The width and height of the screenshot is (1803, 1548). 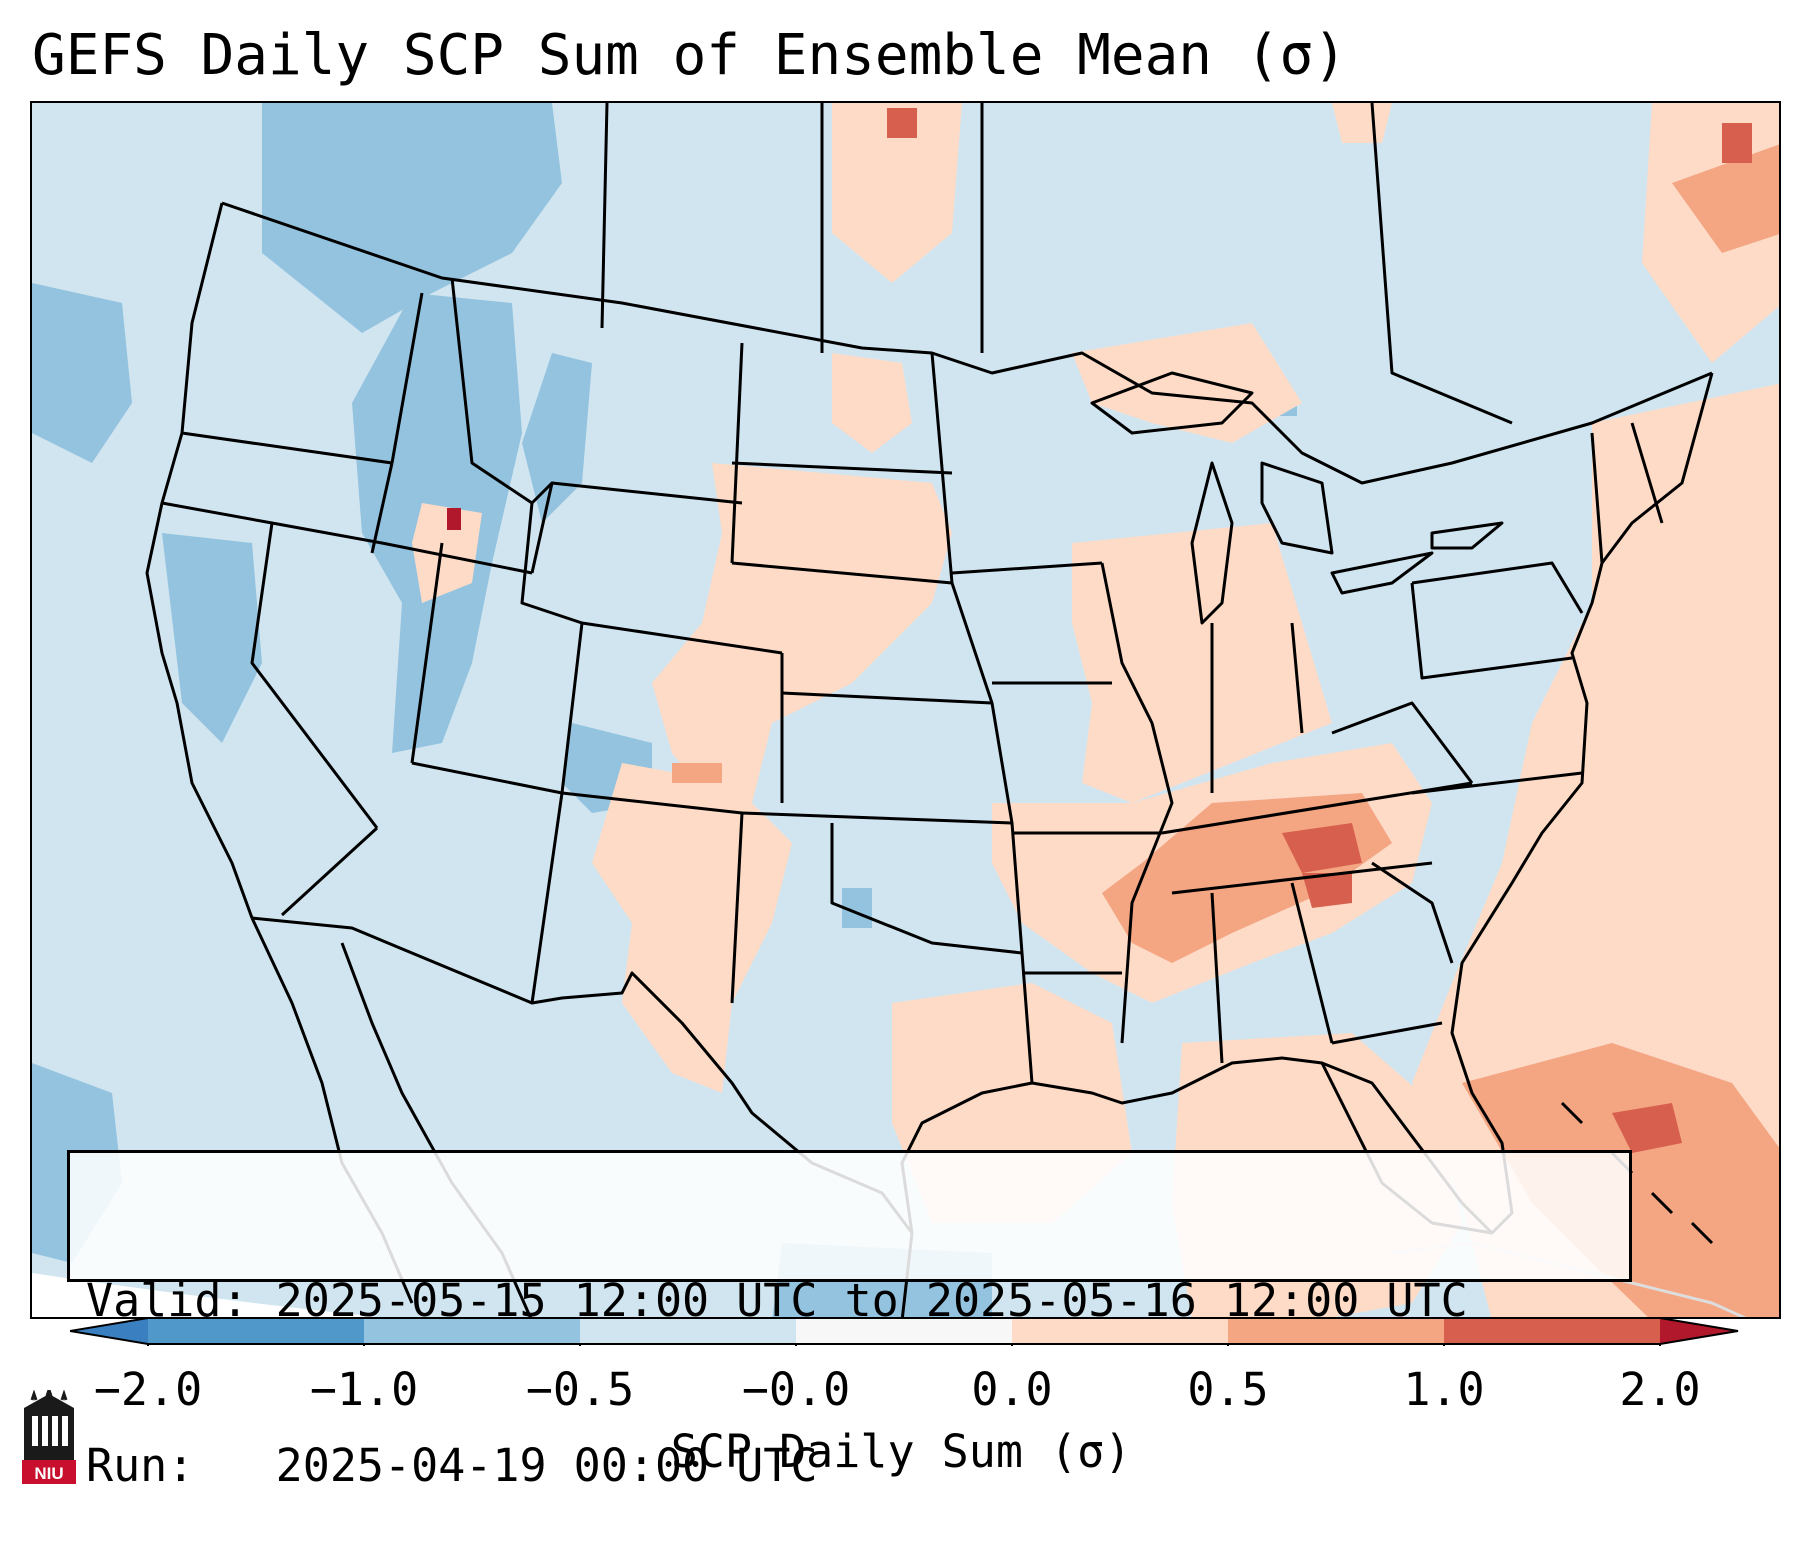 I want to click on anomaly-region-central-plains, so click(x=802, y=633).